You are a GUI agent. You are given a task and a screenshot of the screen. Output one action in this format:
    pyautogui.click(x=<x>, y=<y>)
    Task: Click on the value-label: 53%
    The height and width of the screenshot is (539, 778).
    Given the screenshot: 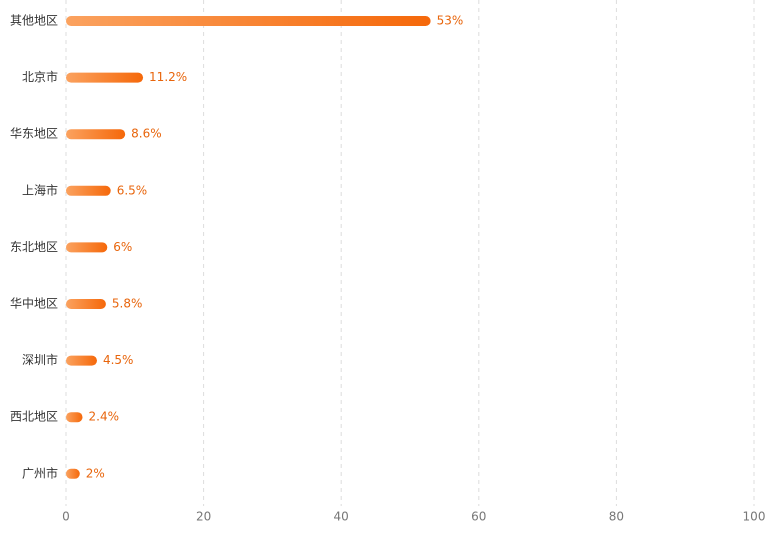 What is the action you would take?
    pyautogui.click(x=450, y=21)
    